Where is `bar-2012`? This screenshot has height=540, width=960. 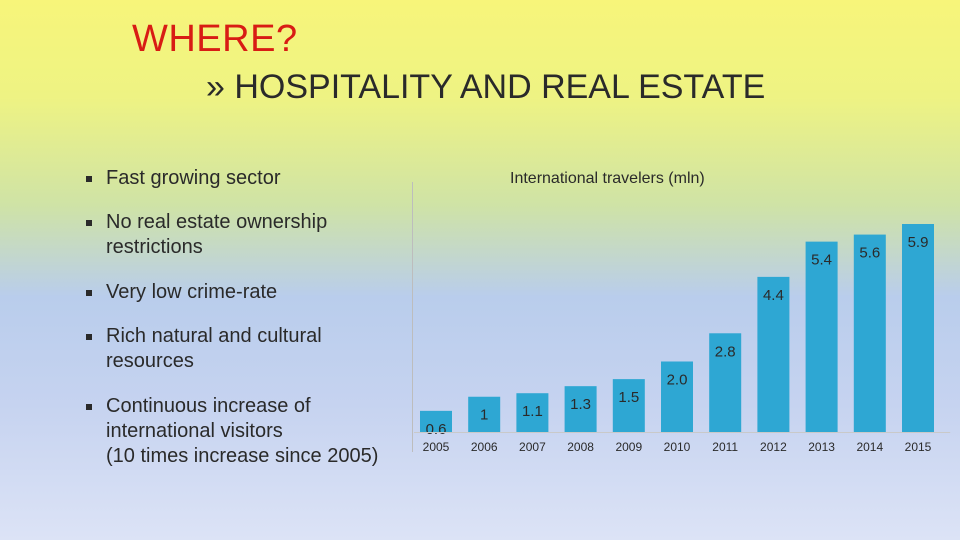
bar-2012 is located at coordinates (773, 354).